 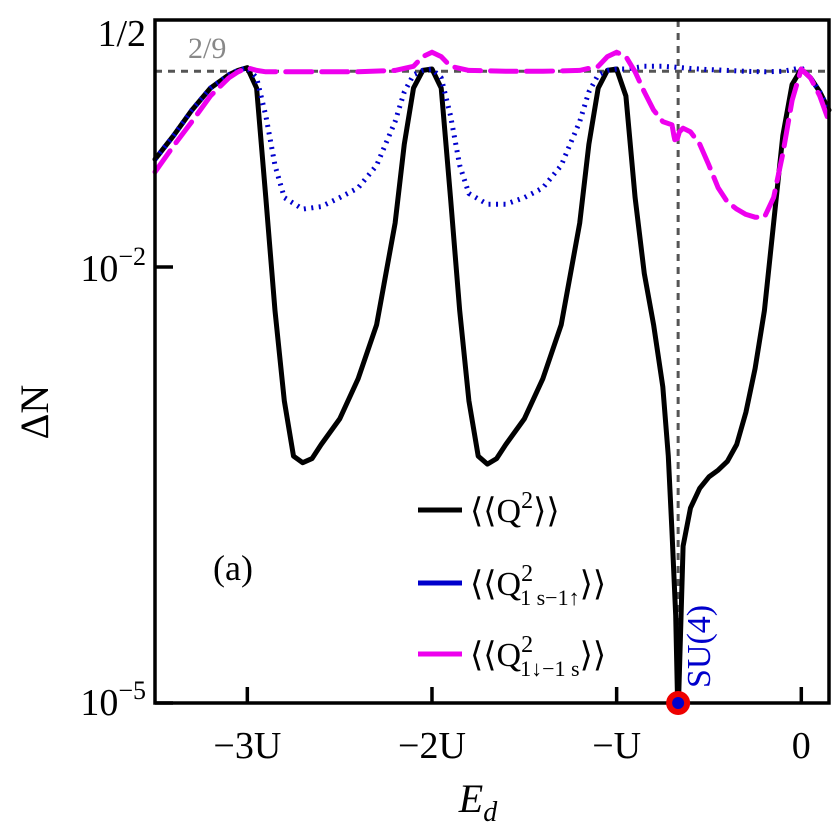 I want to click on legend-entry-1: ⟨⟨Q2 1 s−1↑⟩⟩, so click(x=538, y=585).